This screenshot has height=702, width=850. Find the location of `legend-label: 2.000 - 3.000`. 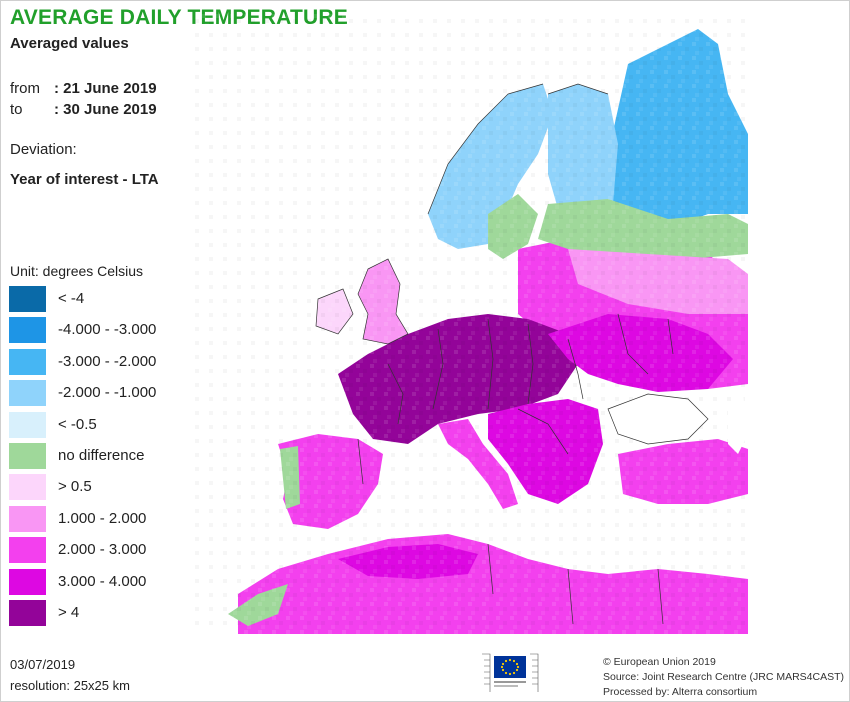

legend-label: 2.000 - 3.000 is located at coordinates (102, 550).